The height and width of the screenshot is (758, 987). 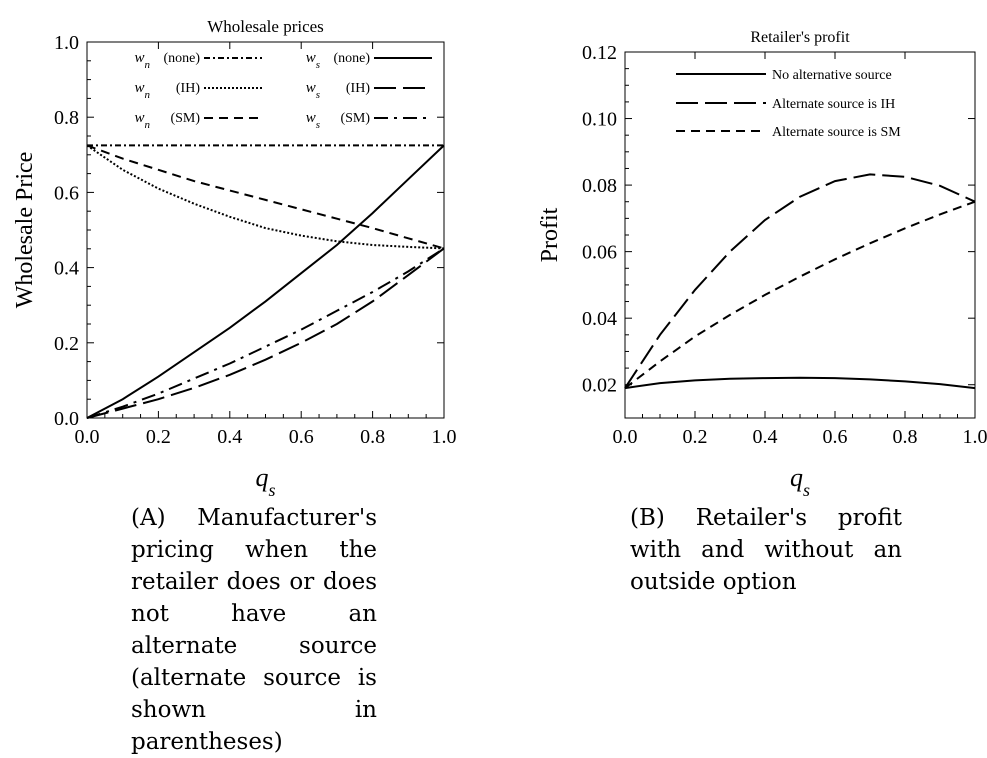 I want to click on legend-label: No alternative source, so click(x=832, y=75).